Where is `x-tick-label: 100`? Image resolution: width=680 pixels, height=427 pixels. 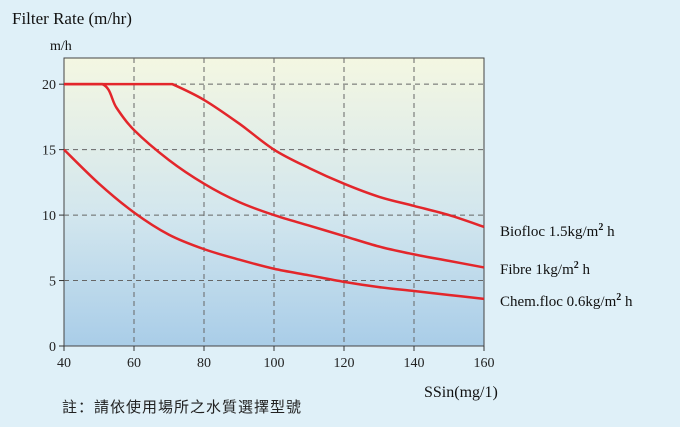
x-tick-label: 100 is located at coordinates (274, 363).